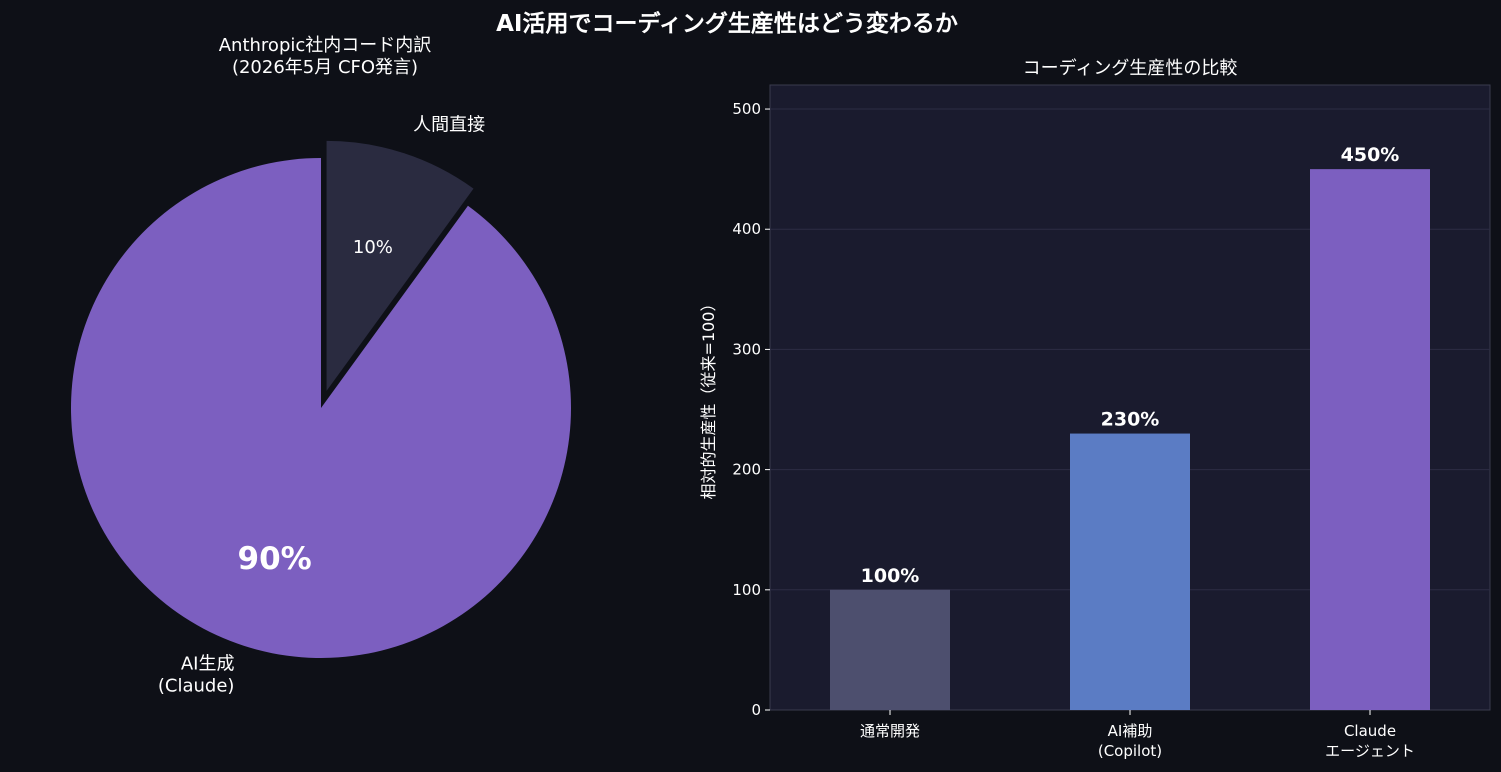  I want to click on pie-slice-pct-0: 10%, so click(373, 247).